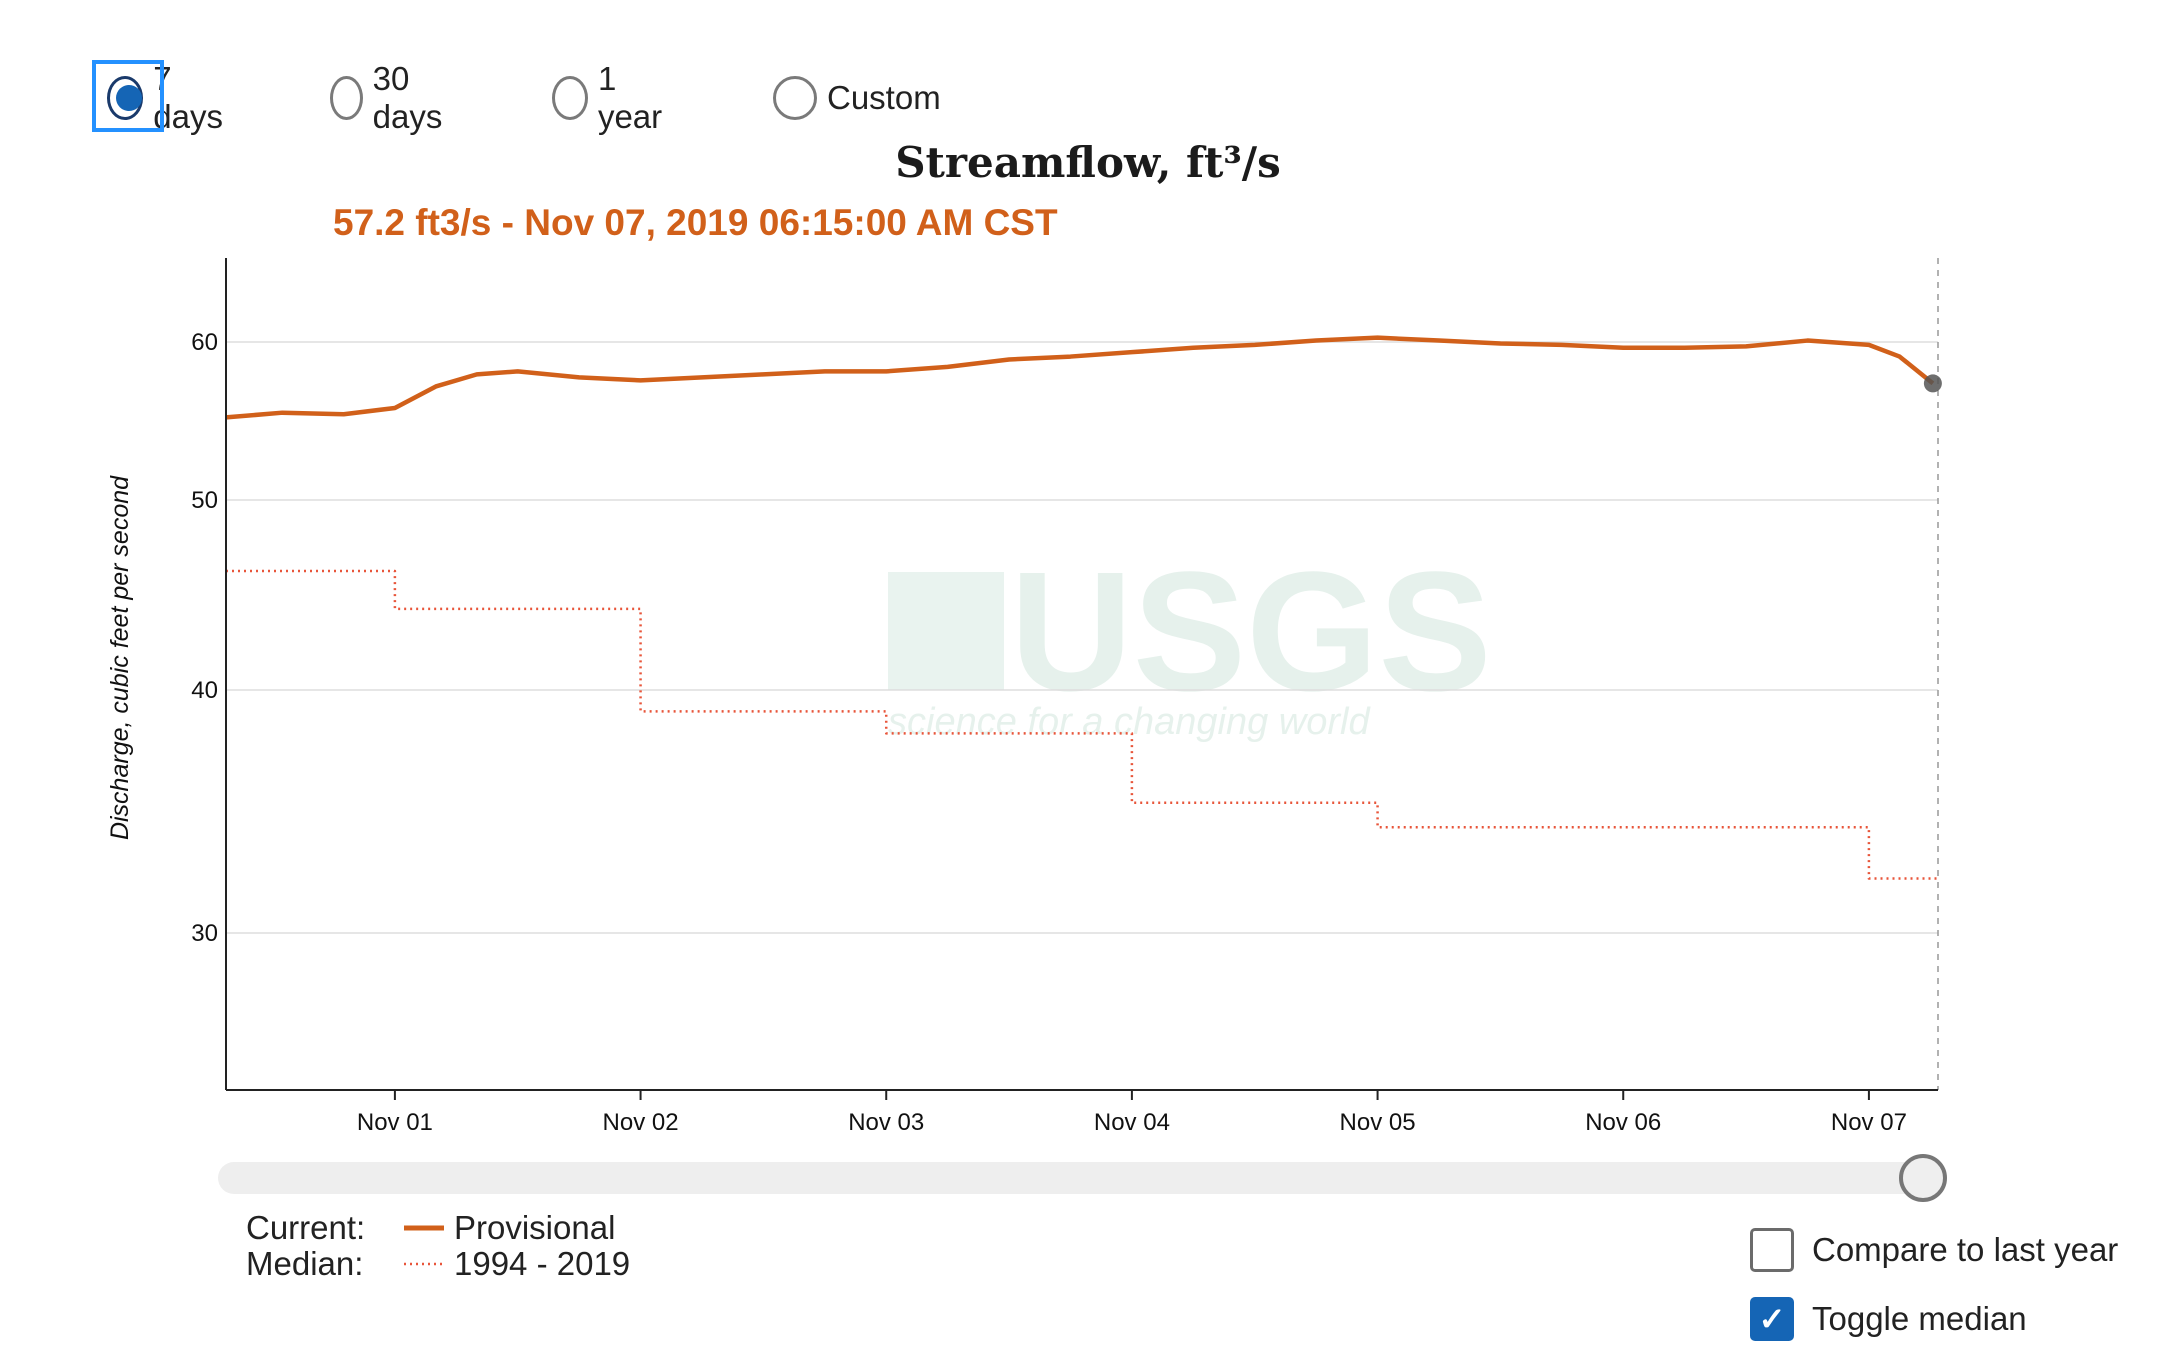  Describe the element at coordinates (395, 1122) in the screenshot. I see `x-tick-label: Nov 01` at that location.